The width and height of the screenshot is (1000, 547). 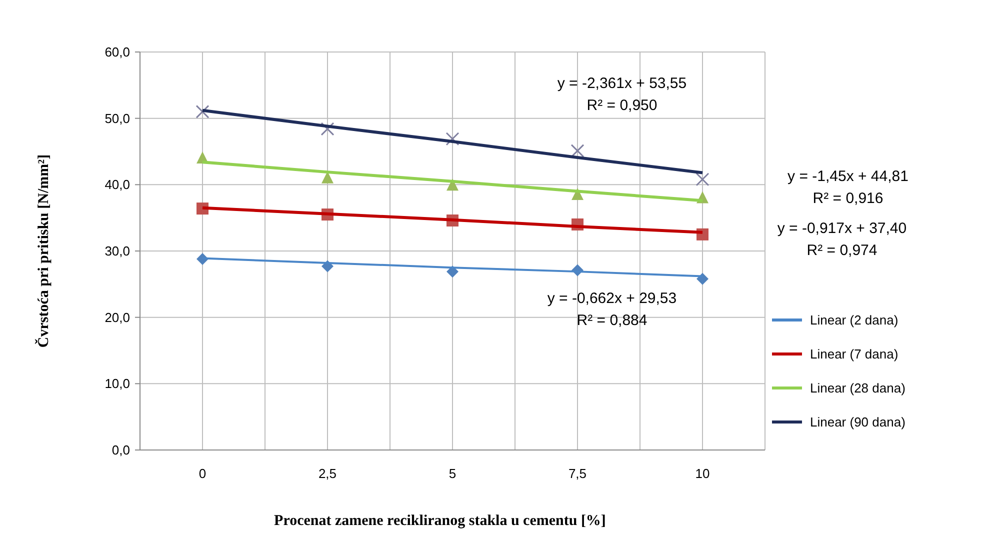 What do you see at coordinates (117, 52) in the screenshot?
I see `y-tick-label: 60,0` at bounding box center [117, 52].